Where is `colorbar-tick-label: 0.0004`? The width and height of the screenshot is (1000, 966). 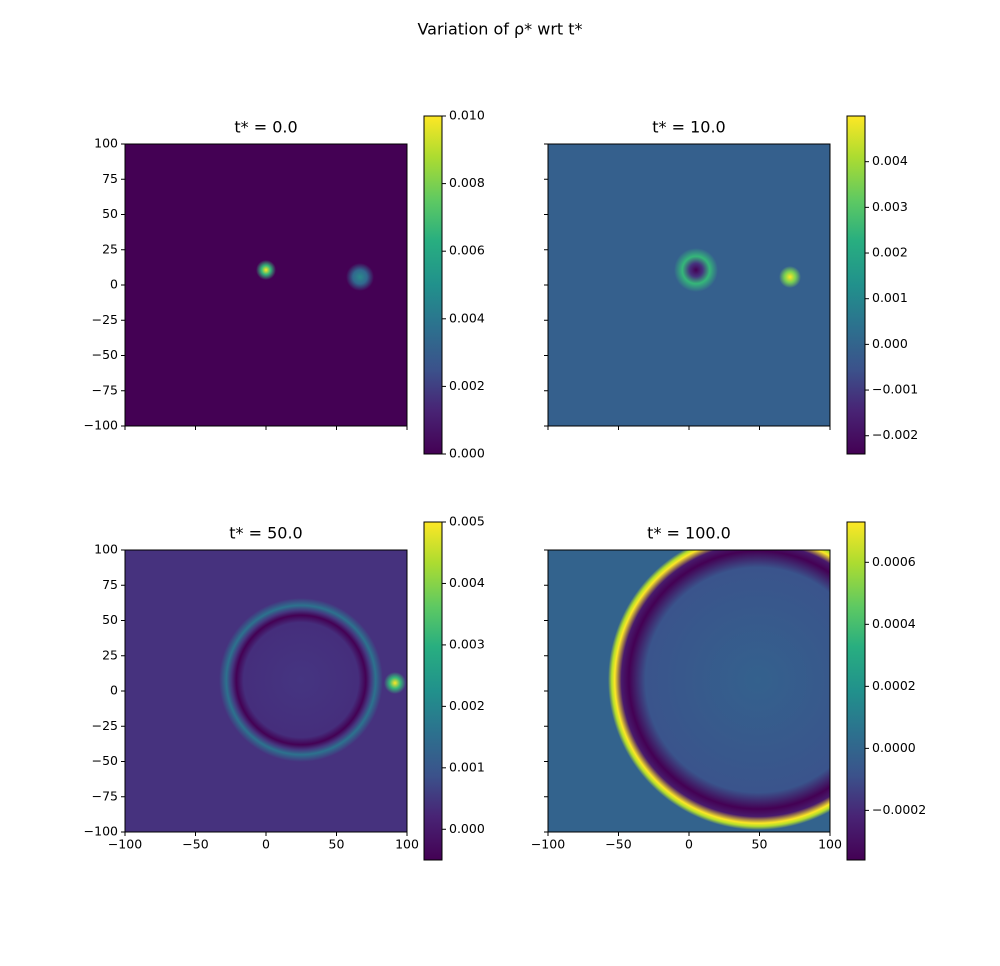
colorbar-tick-label: 0.0004 is located at coordinates (894, 623).